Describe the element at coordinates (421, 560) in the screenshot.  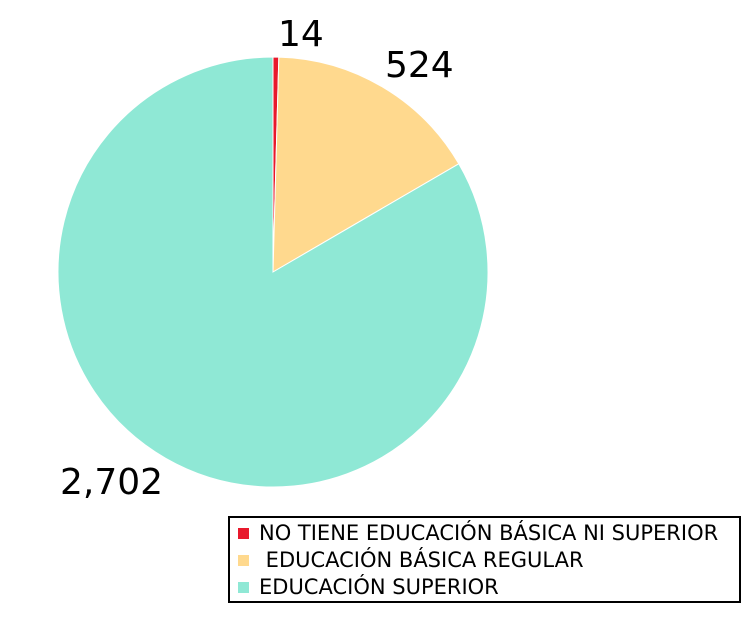
I see `legend-label: EDUCACIÓN BÁSICA REGULAR` at that location.